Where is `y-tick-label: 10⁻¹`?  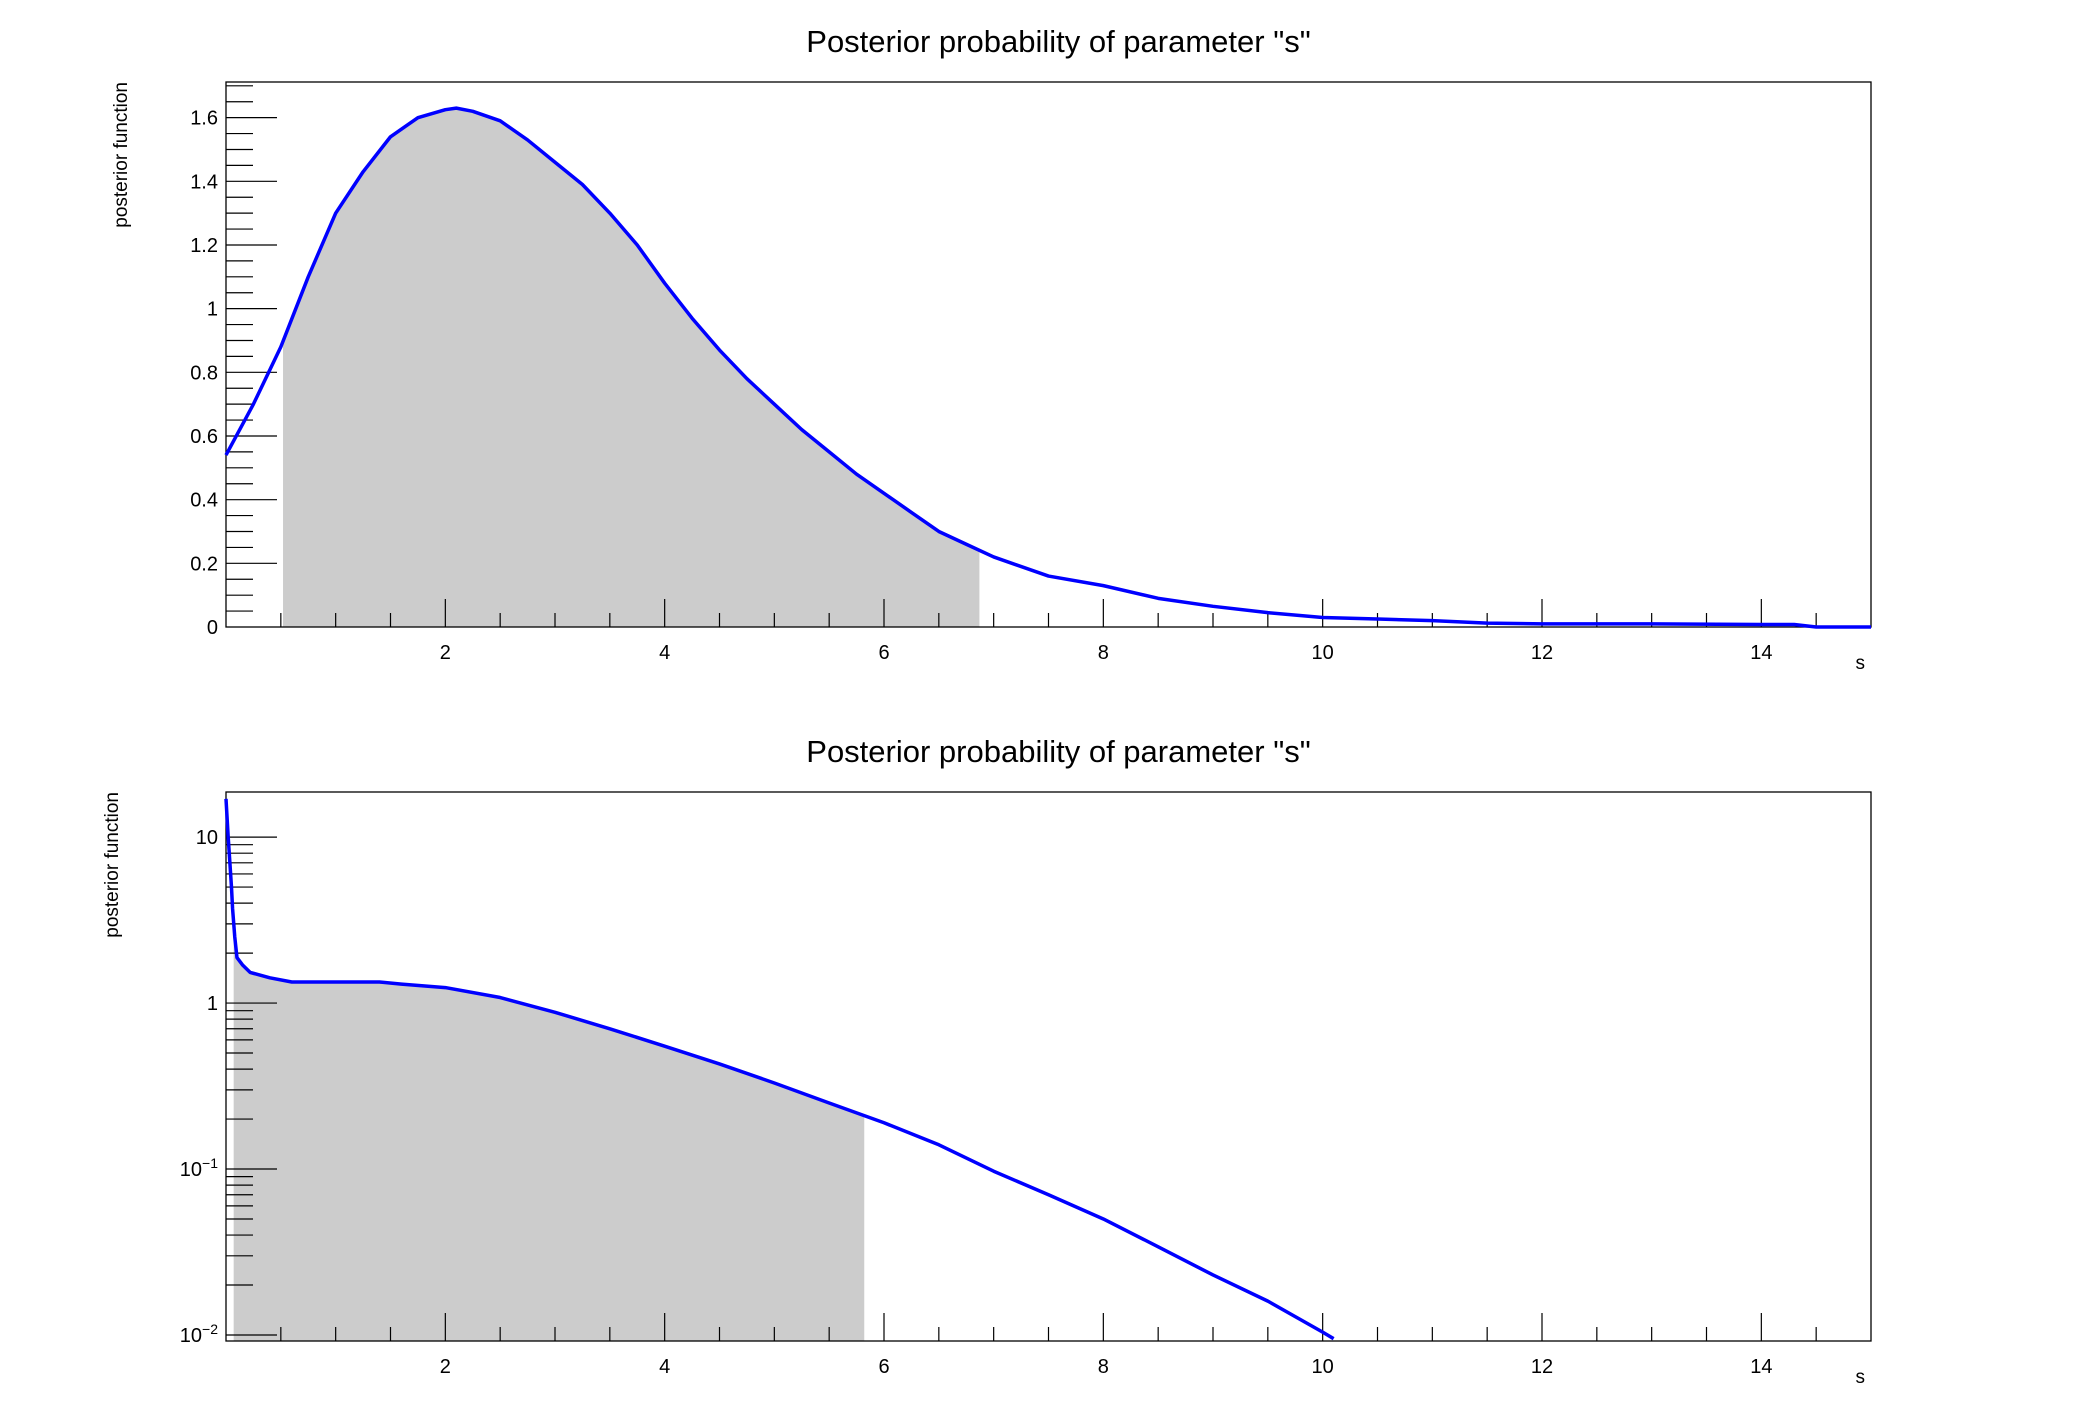 y-tick-label: 10⁻¹ is located at coordinates (199, 1168).